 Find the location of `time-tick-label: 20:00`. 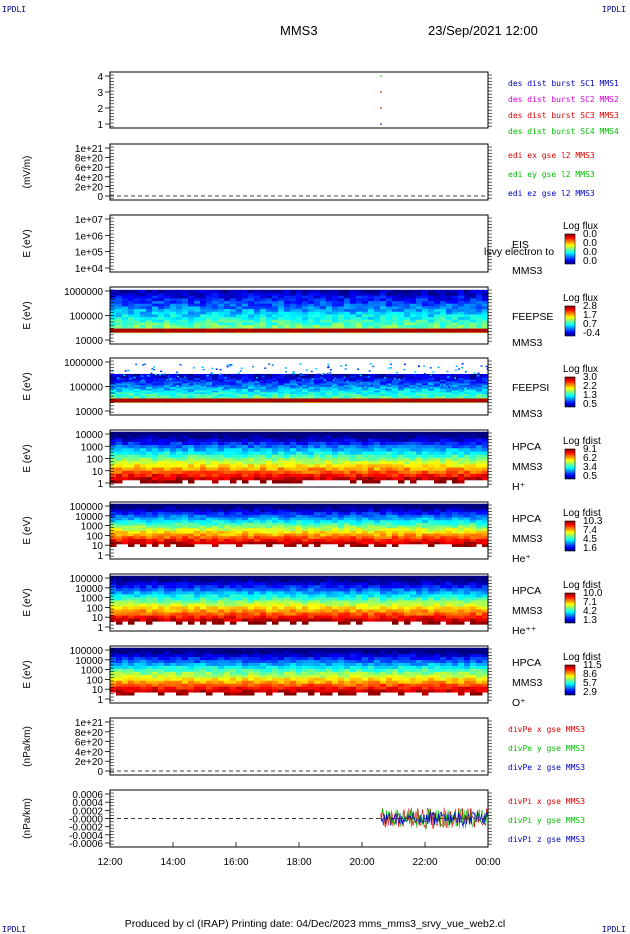

time-tick-label: 20:00 is located at coordinates (361, 862).